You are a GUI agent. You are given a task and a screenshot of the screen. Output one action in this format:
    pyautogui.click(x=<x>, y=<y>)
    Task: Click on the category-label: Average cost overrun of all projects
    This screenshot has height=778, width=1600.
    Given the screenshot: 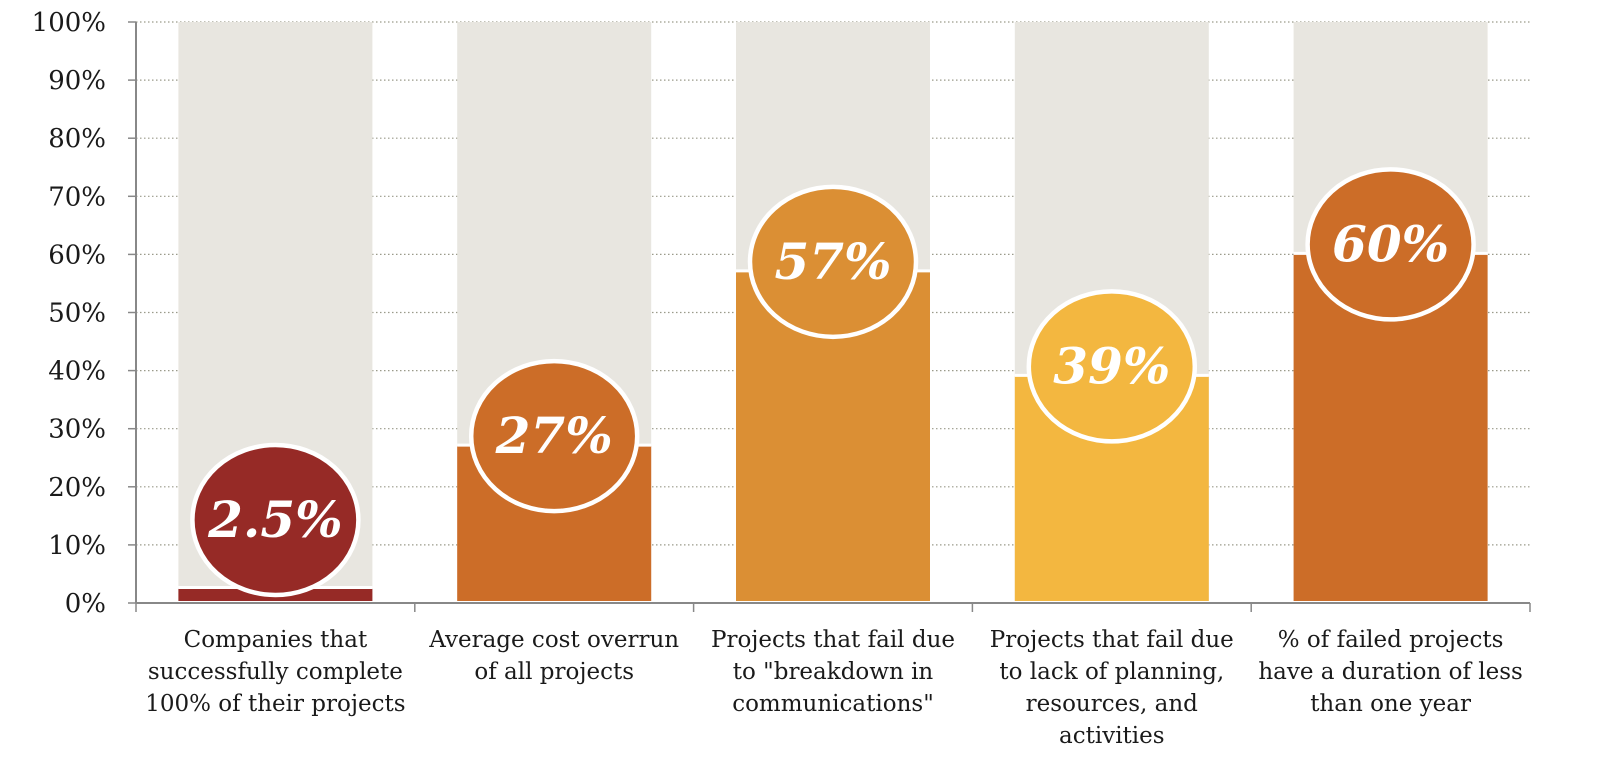 What is the action you would take?
    pyautogui.click(x=553, y=656)
    